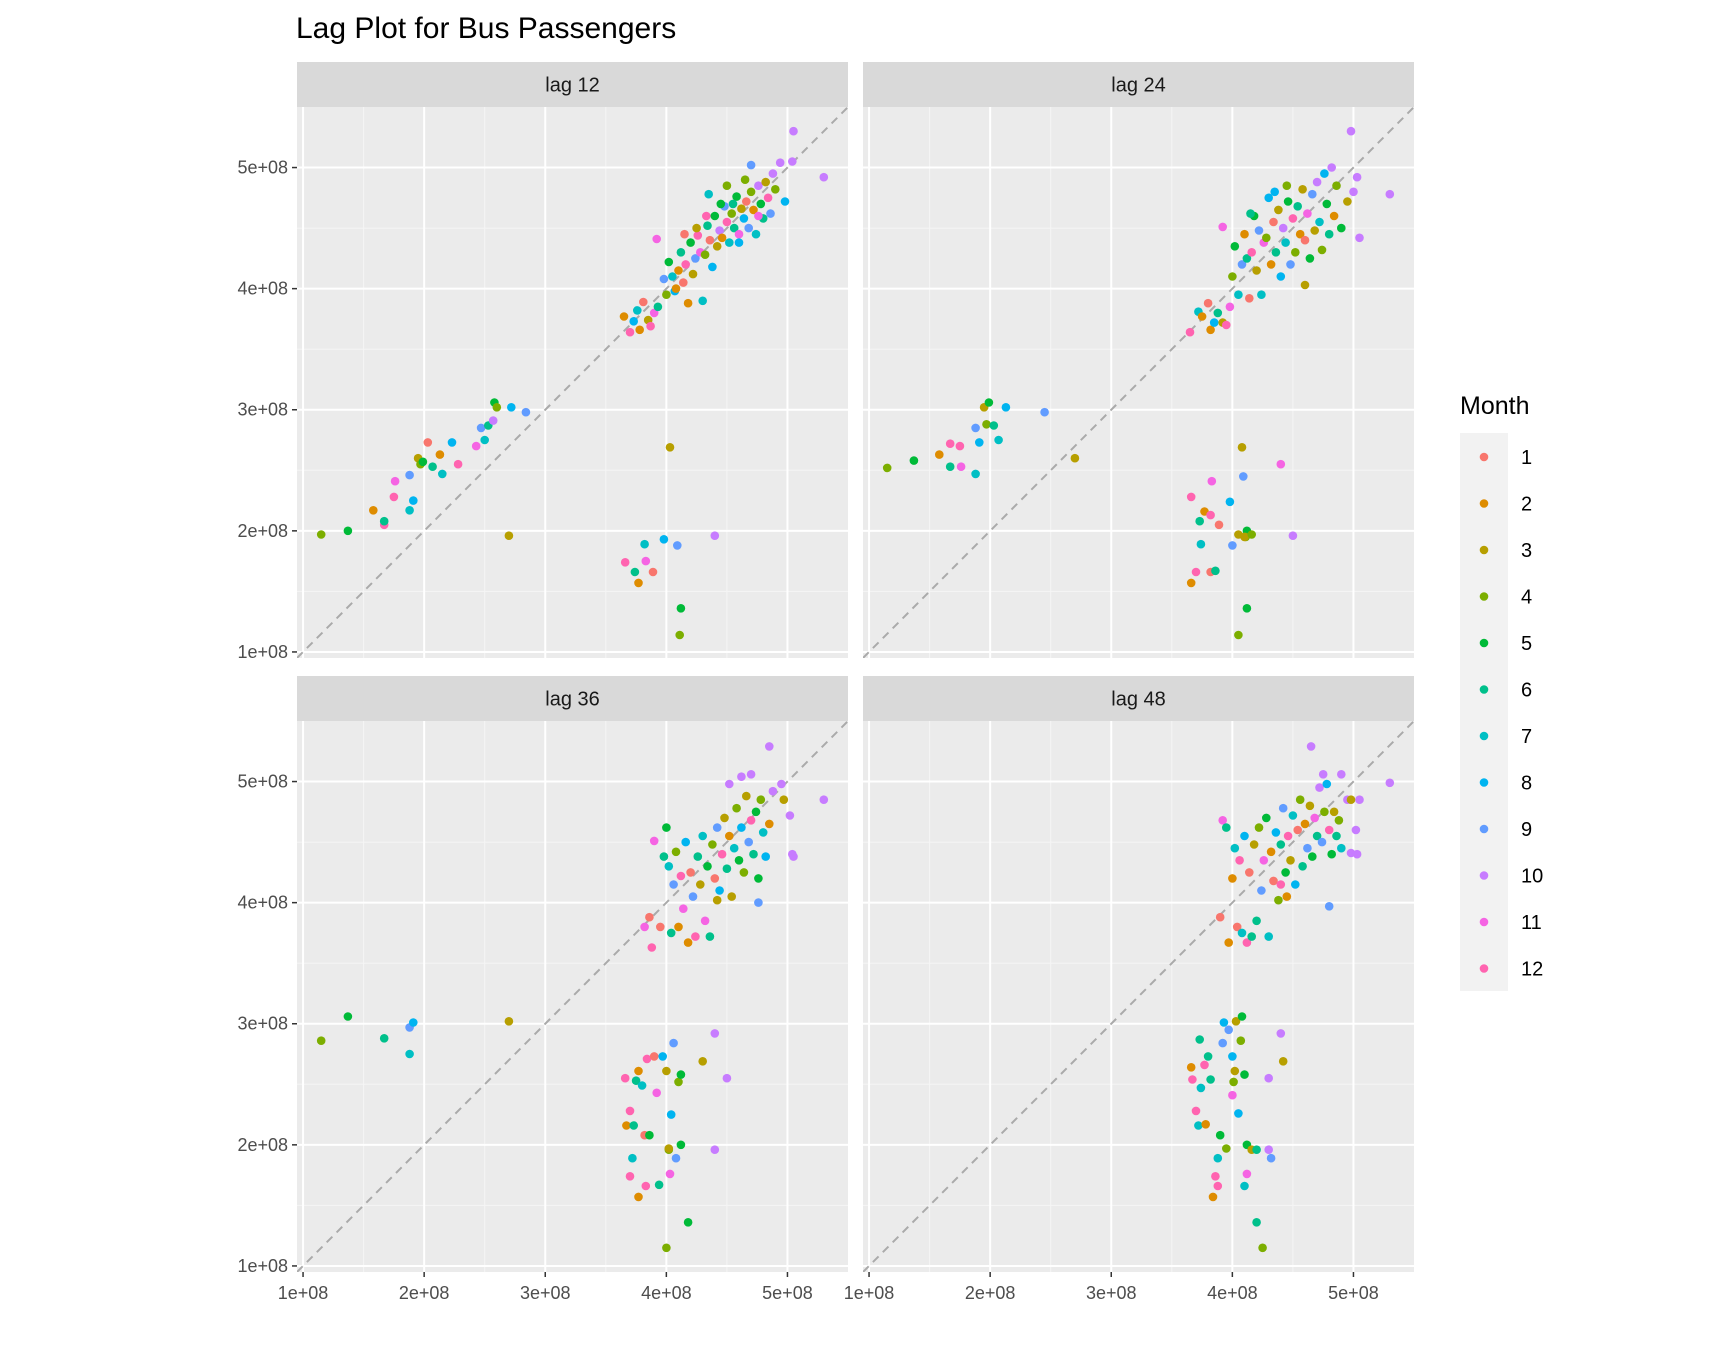  Describe the element at coordinates (424, 1293) in the screenshot. I see `x-tick-label: 2e+08` at that location.